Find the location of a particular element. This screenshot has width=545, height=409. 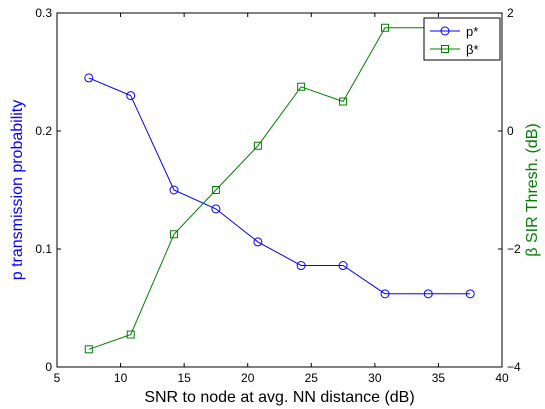

legend-marker-p is located at coordinates (445, 31).